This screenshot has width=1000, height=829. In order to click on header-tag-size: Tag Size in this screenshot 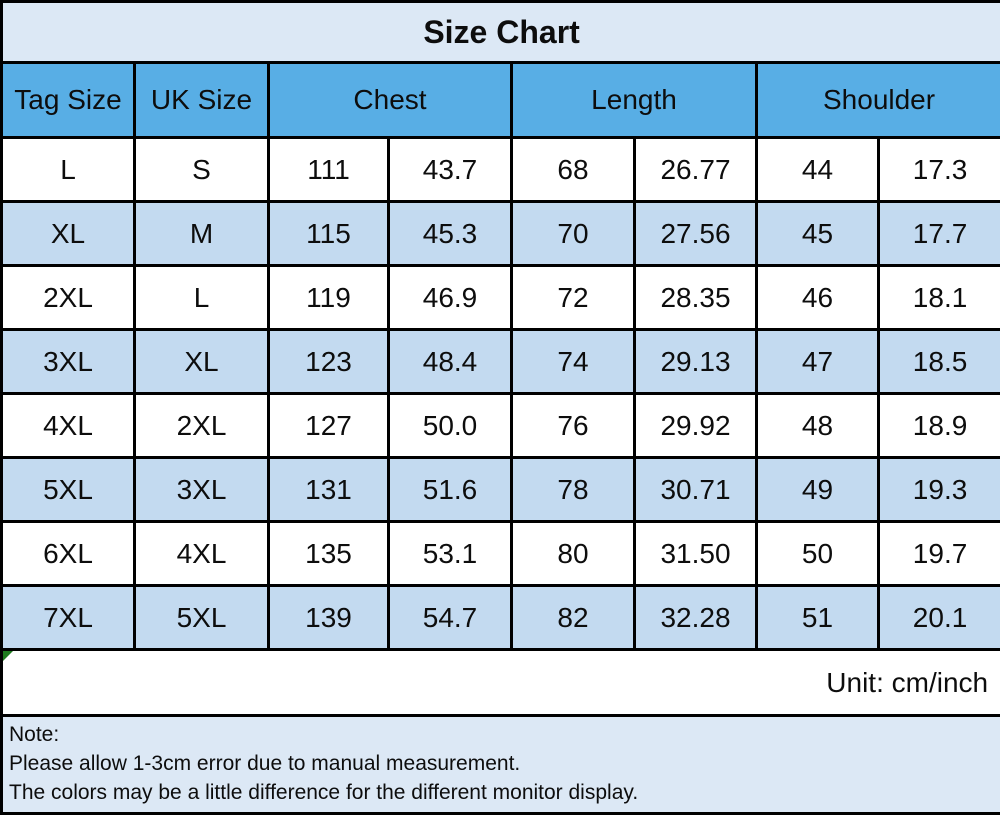, I will do `click(68, 100)`.